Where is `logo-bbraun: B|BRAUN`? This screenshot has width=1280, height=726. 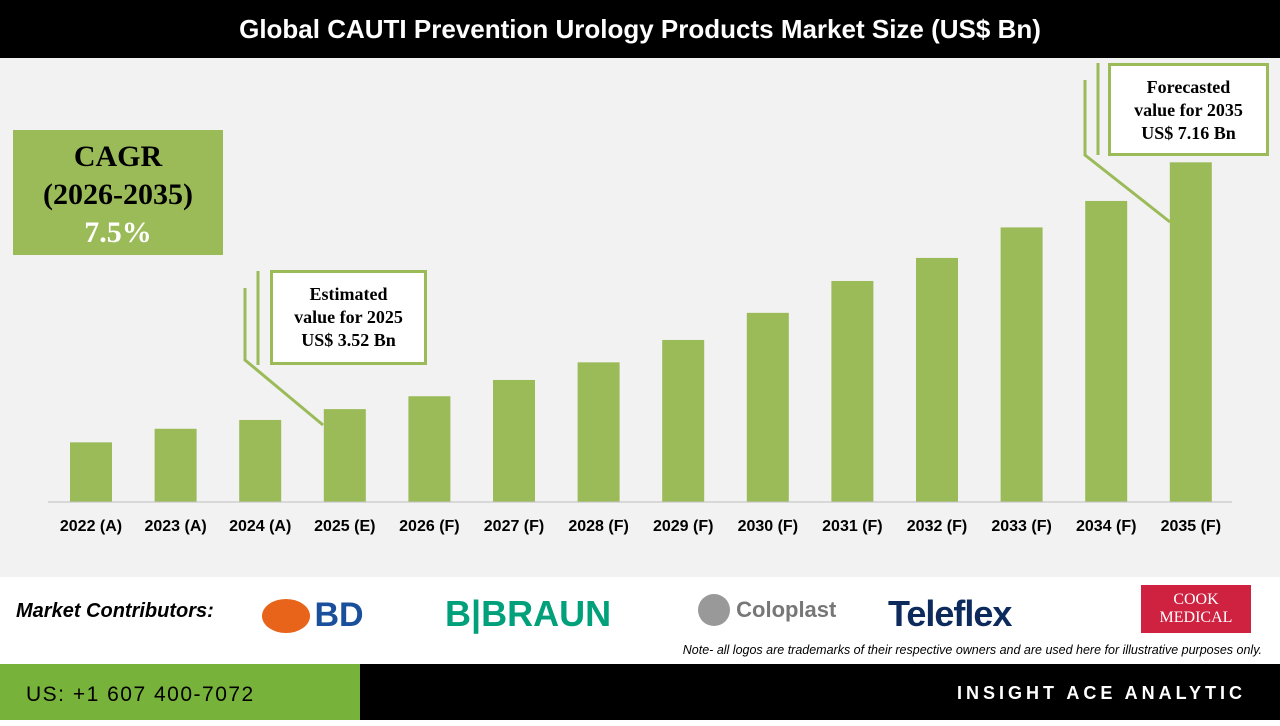 logo-bbraun: B|BRAUN is located at coordinates (528, 613).